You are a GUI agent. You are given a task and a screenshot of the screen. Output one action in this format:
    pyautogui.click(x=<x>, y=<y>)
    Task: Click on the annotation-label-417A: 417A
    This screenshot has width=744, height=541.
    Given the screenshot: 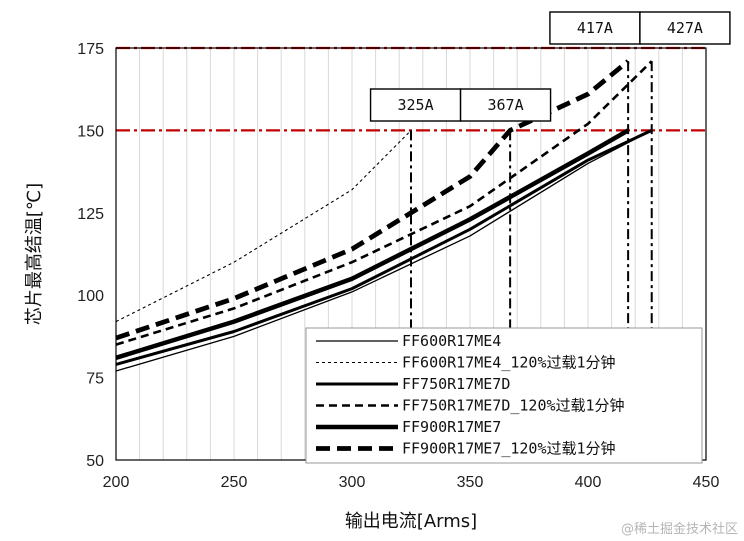 What is the action you would take?
    pyautogui.click(x=595, y=28)
    